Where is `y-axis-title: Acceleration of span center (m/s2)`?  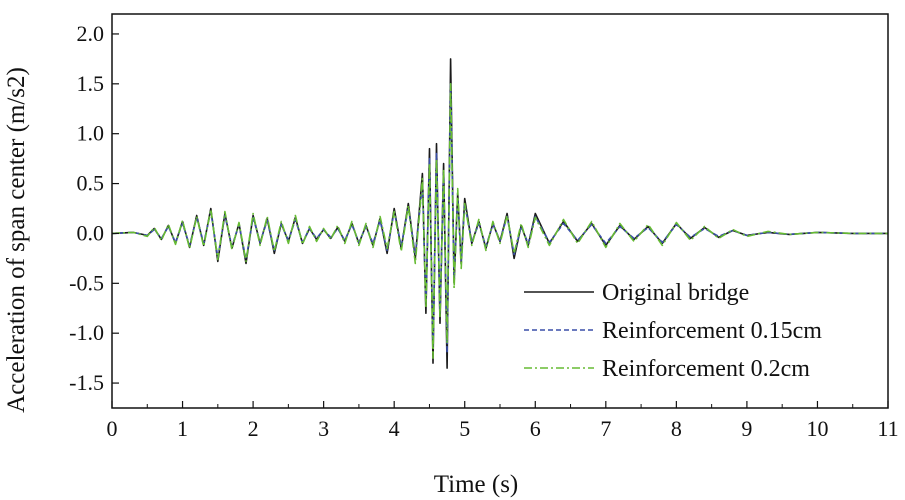
y-axis-title: Acceleration of span center (m/s2) is located at coordinates (16, 240).